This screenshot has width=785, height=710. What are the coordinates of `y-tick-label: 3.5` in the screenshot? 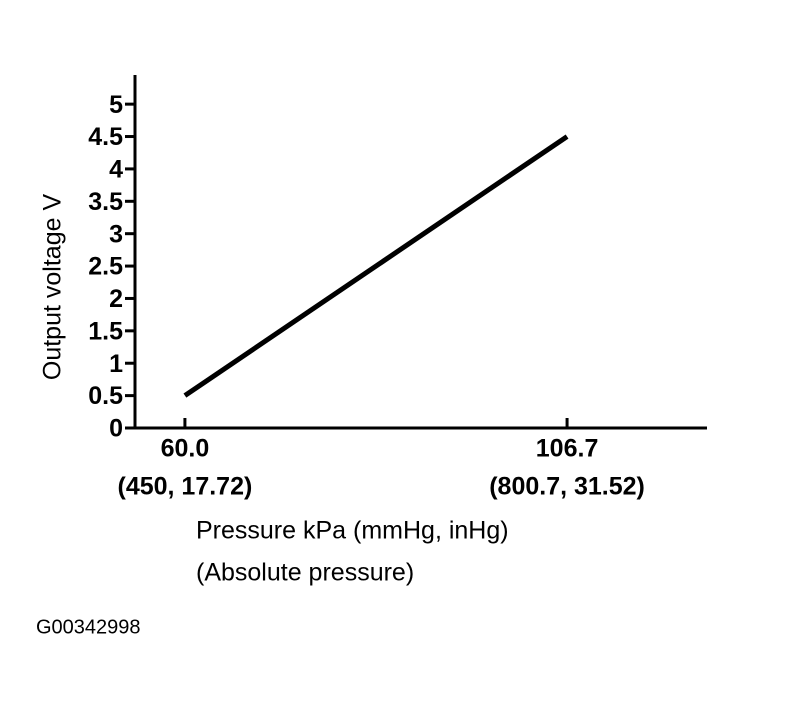 It's located at (105, 202).